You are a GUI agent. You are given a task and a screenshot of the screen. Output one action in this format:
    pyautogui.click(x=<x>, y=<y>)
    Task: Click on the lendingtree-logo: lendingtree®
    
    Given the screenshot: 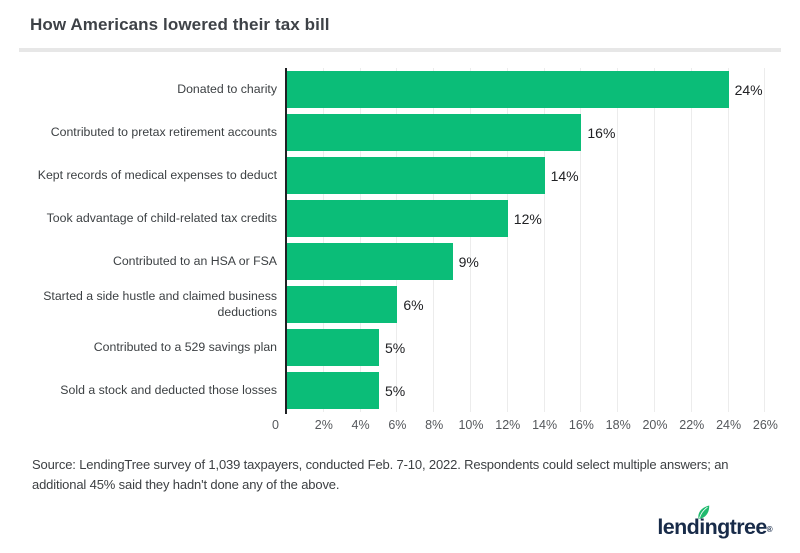 What is the action you would take?
    pyautogui.click(x=715, y=522)
    